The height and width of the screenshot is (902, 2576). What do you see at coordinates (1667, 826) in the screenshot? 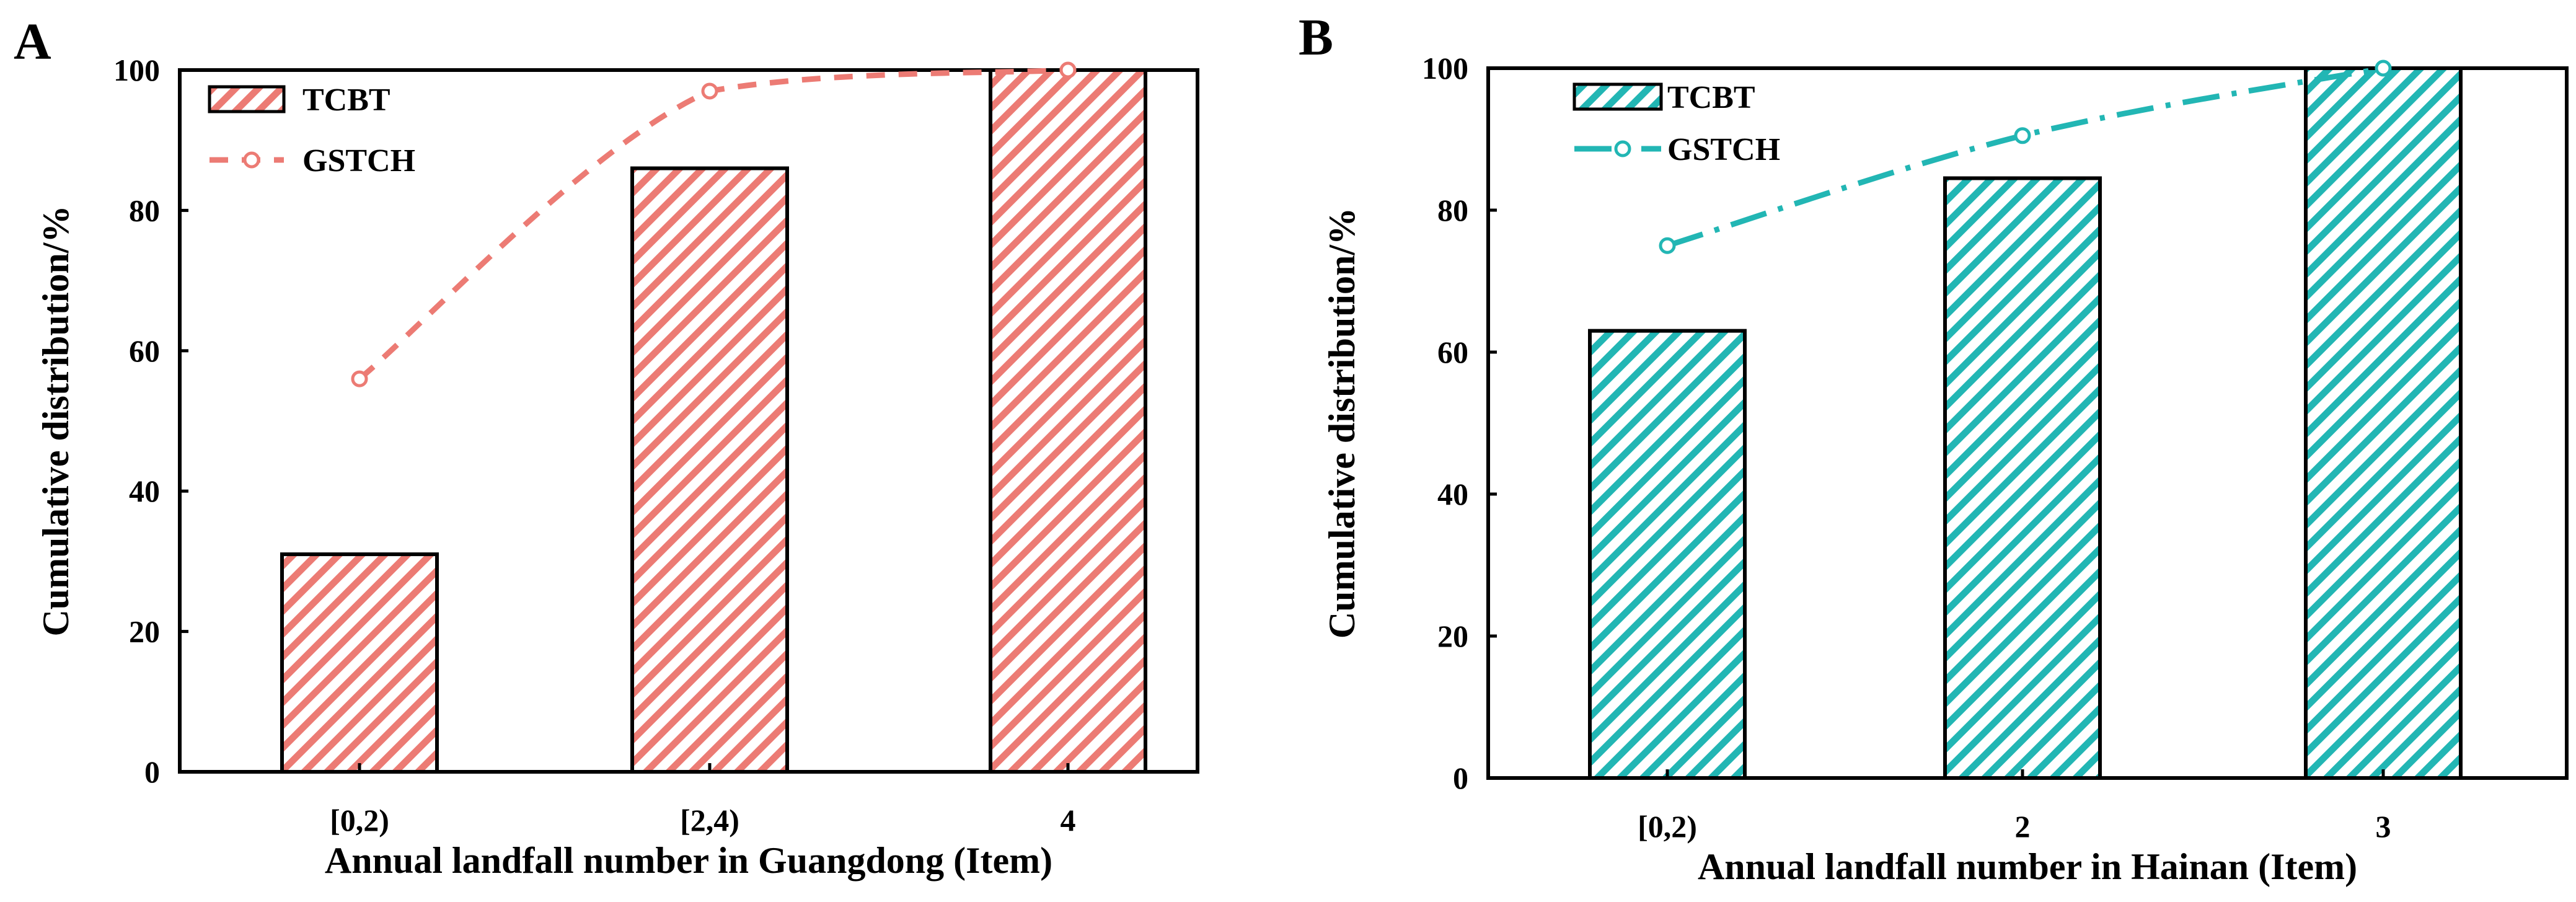
I see `panel-b-xtick-label: [0,2)` at bounding box center [1667, 826].